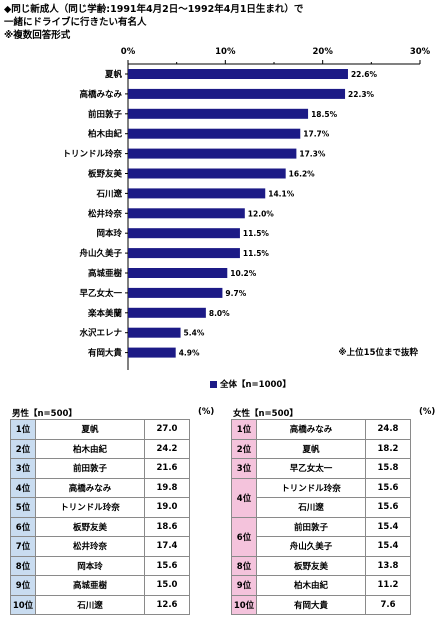 The height and width of the screenshot is (640, 442). What do you see at coordinates (105, 353) in the screenshot?
I see `category-label: 有岡大貴` at bounding box center [105, 353].